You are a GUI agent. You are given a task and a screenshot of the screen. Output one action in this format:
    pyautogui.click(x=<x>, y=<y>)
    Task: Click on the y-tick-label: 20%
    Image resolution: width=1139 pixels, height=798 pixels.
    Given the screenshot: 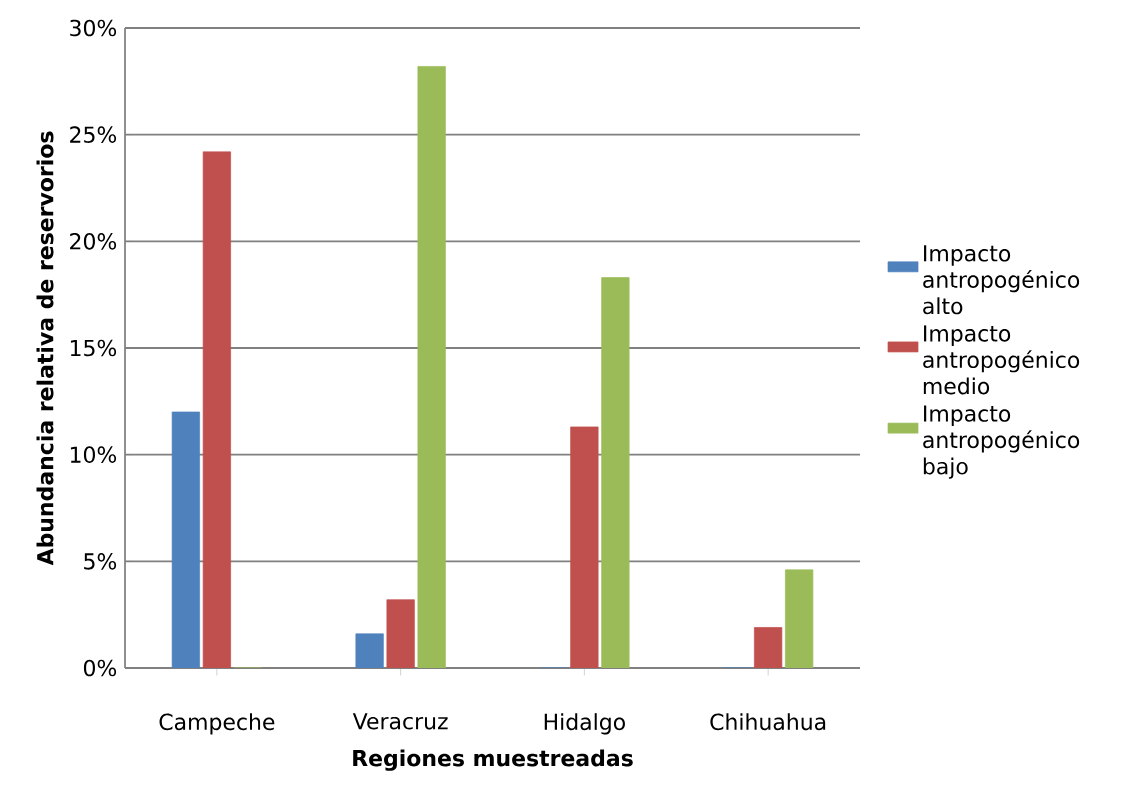 What is the action you would take?
    pyautogui.click(x=93, y=241)
    